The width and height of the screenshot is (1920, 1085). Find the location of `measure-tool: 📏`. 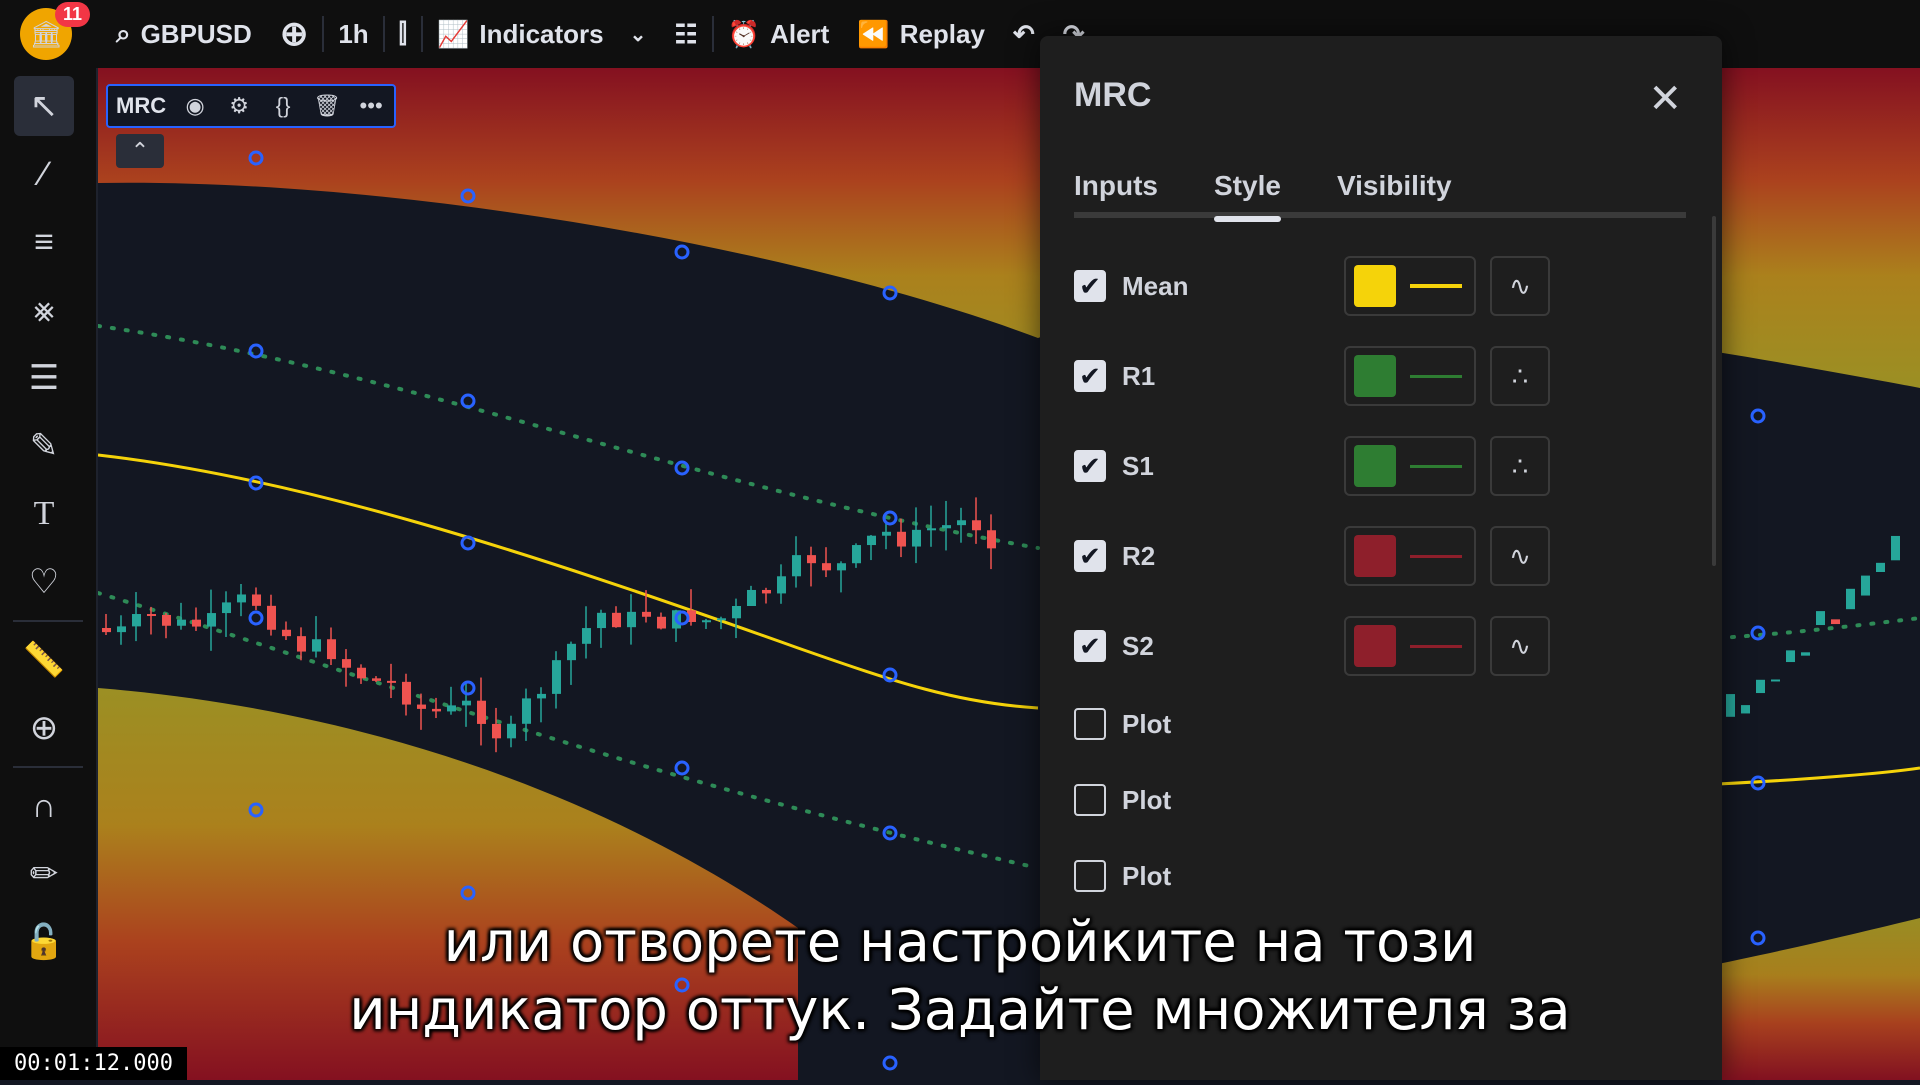

measure-tool: 📏 is located at coordinates (44, 660).